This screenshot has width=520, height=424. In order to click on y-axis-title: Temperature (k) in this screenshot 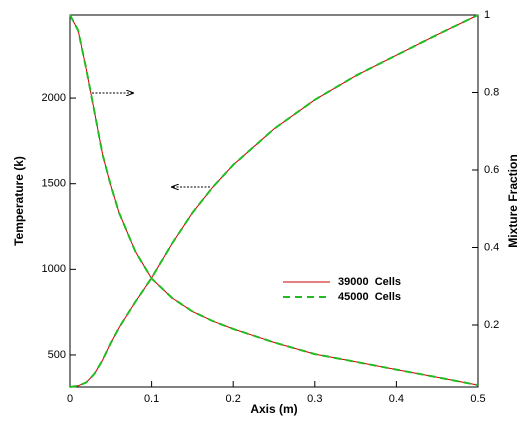, I will do `click(19, 201)`.